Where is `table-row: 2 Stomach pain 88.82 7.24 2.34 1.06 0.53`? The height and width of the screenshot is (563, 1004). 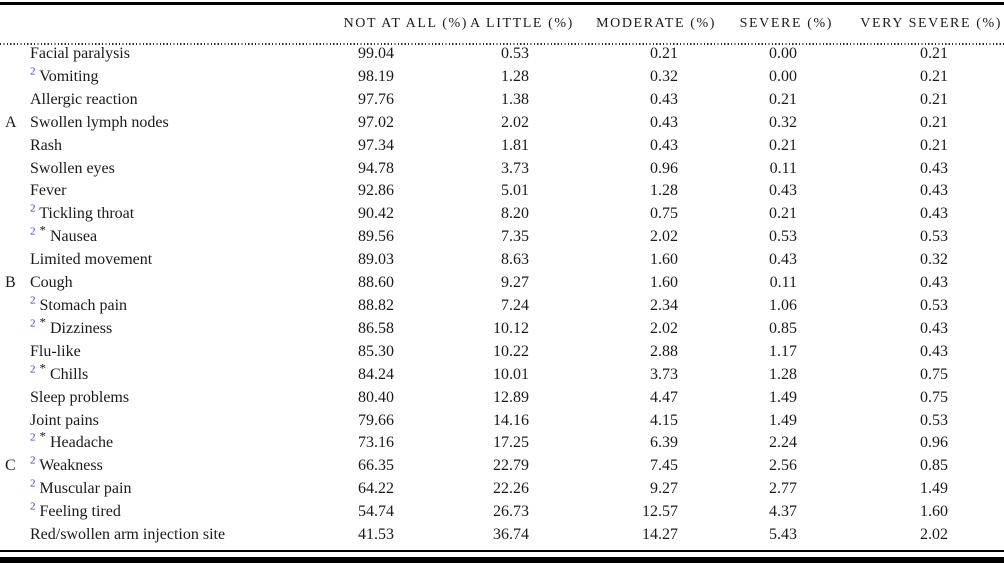
table-row: 2 Stomach pain 88.82 7.24 2.34 1.06 0.53 is located at coordinates (502, 306).